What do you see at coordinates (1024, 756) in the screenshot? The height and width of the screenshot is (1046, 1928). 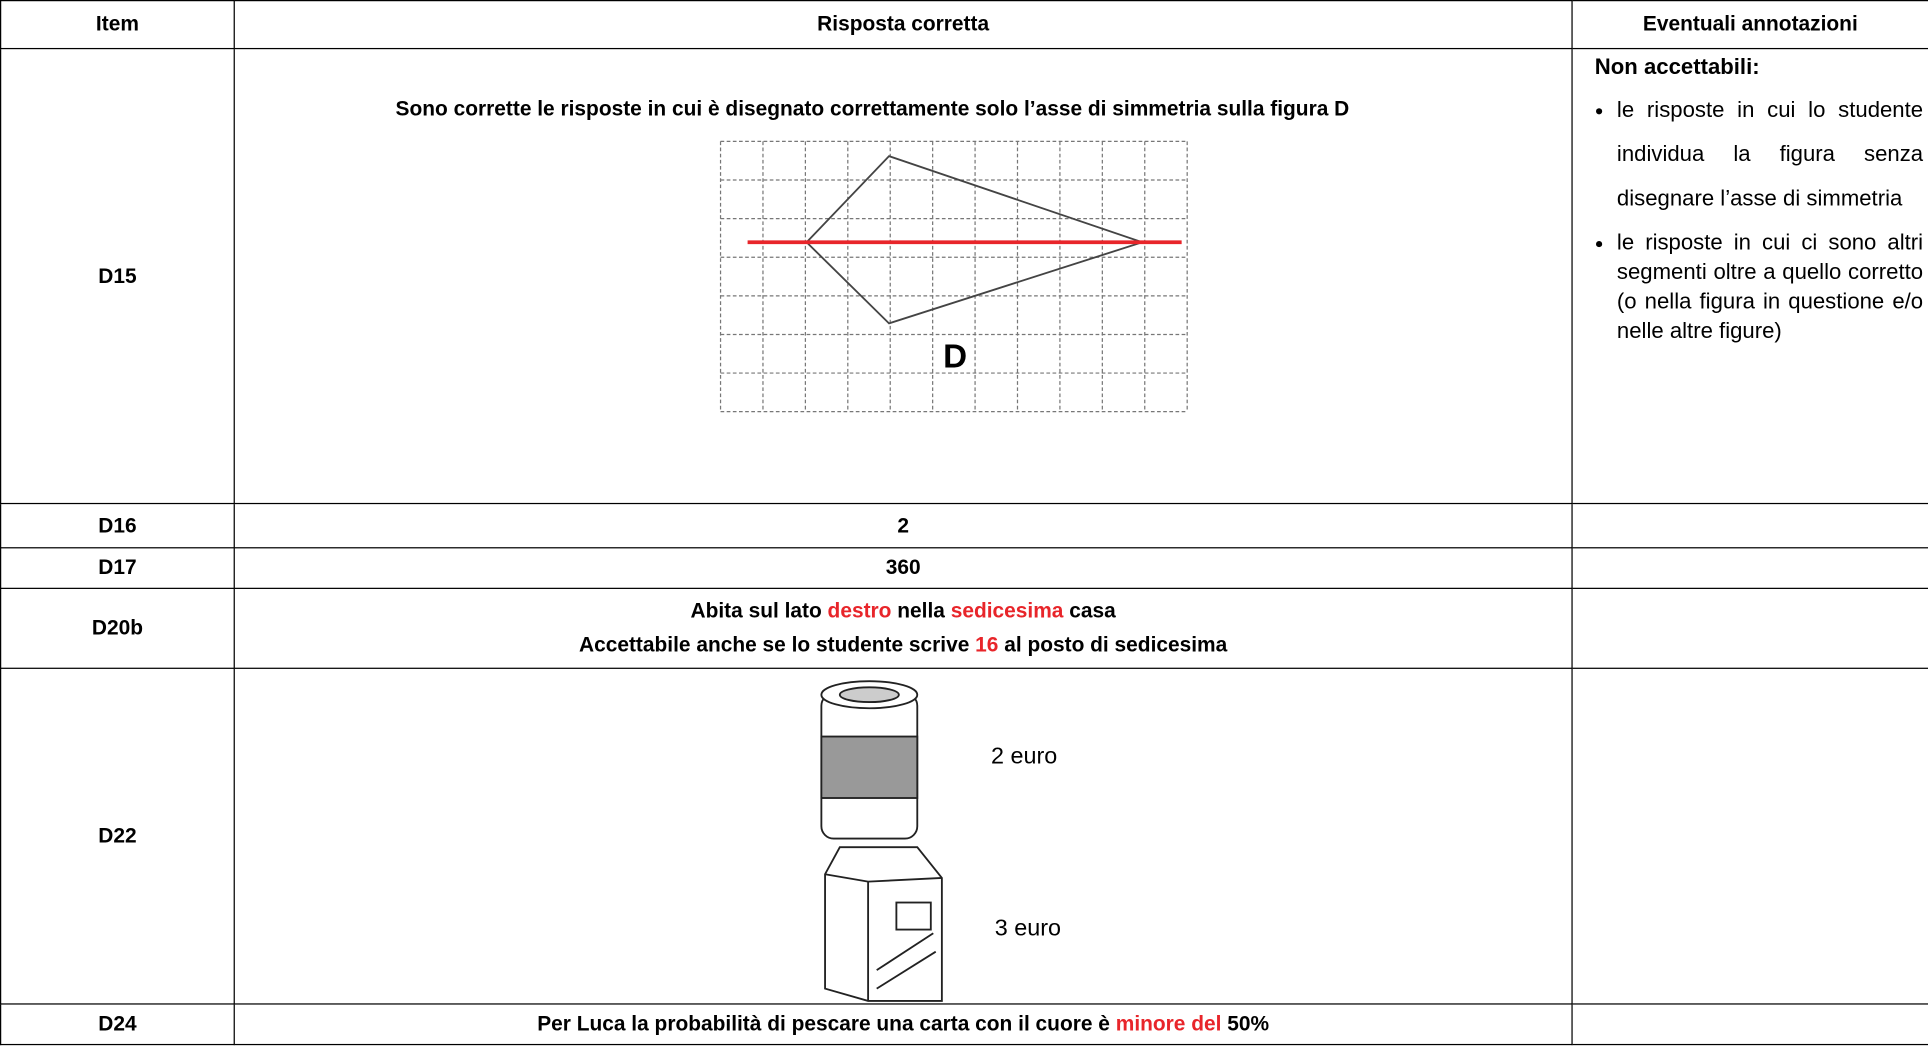 I see `price-label: 2 euro` at bounding box center [1024, 756].